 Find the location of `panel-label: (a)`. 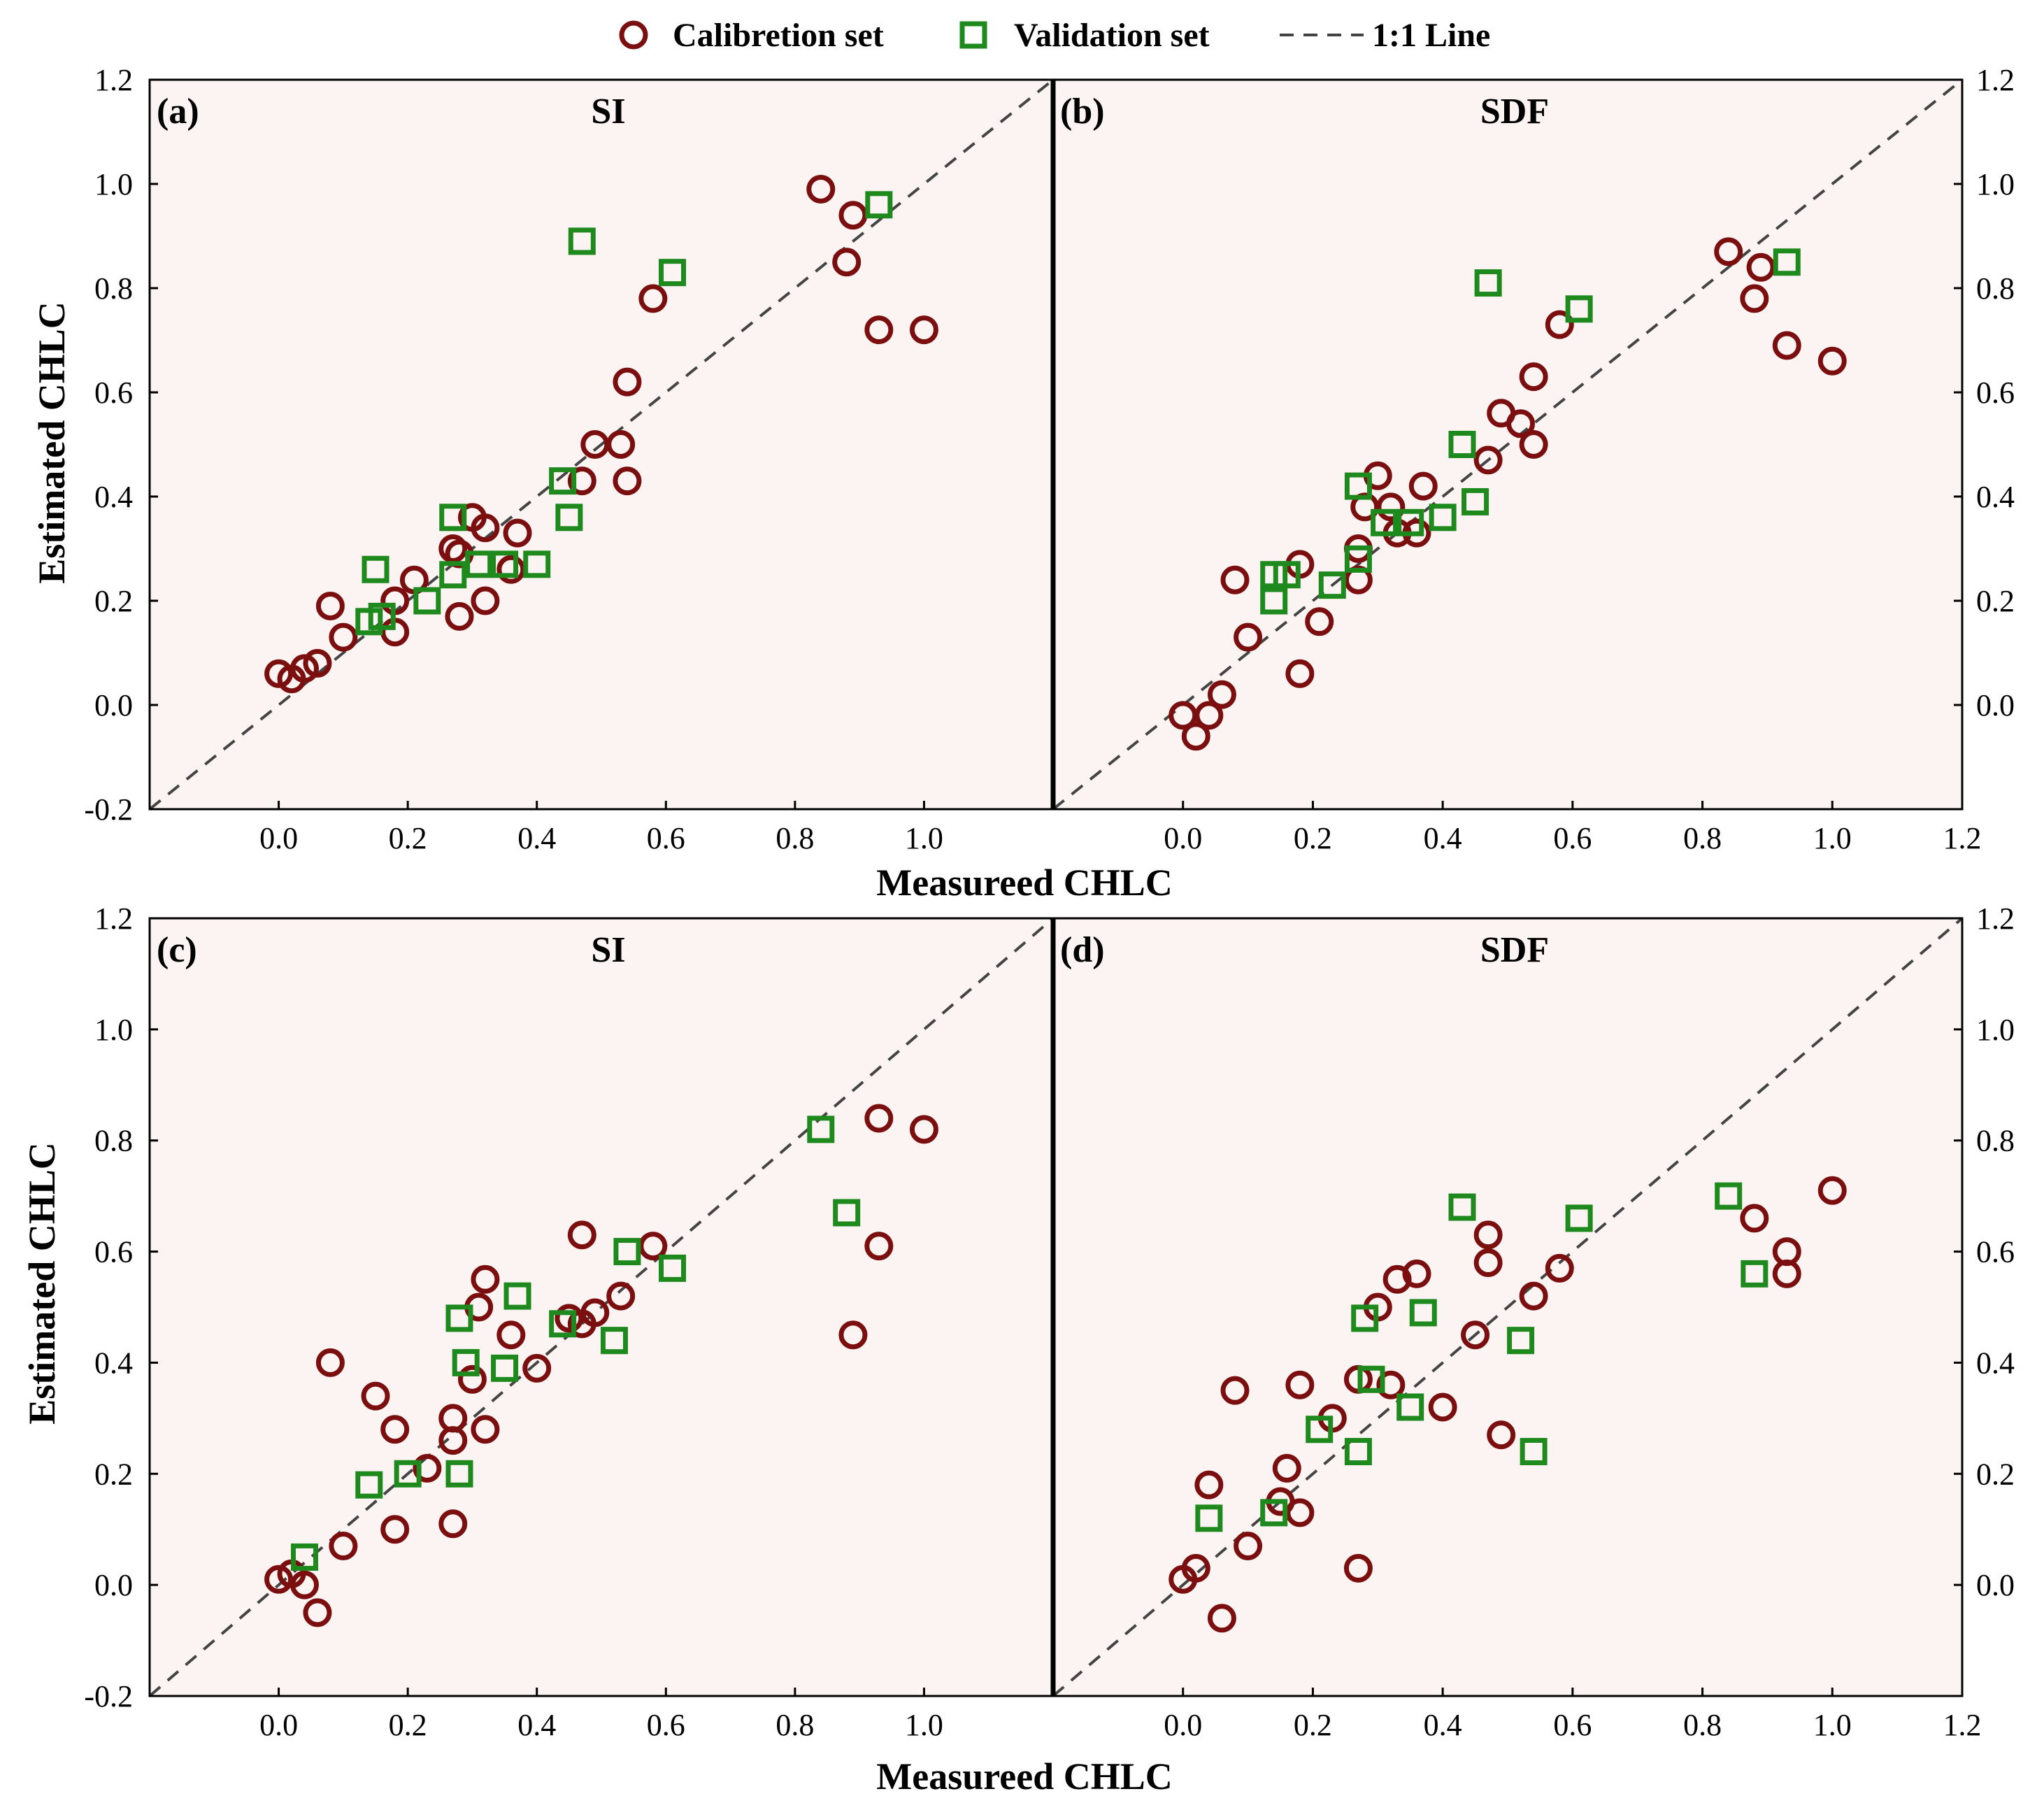

panel-label: (a) is located at coordinates (178, 112).